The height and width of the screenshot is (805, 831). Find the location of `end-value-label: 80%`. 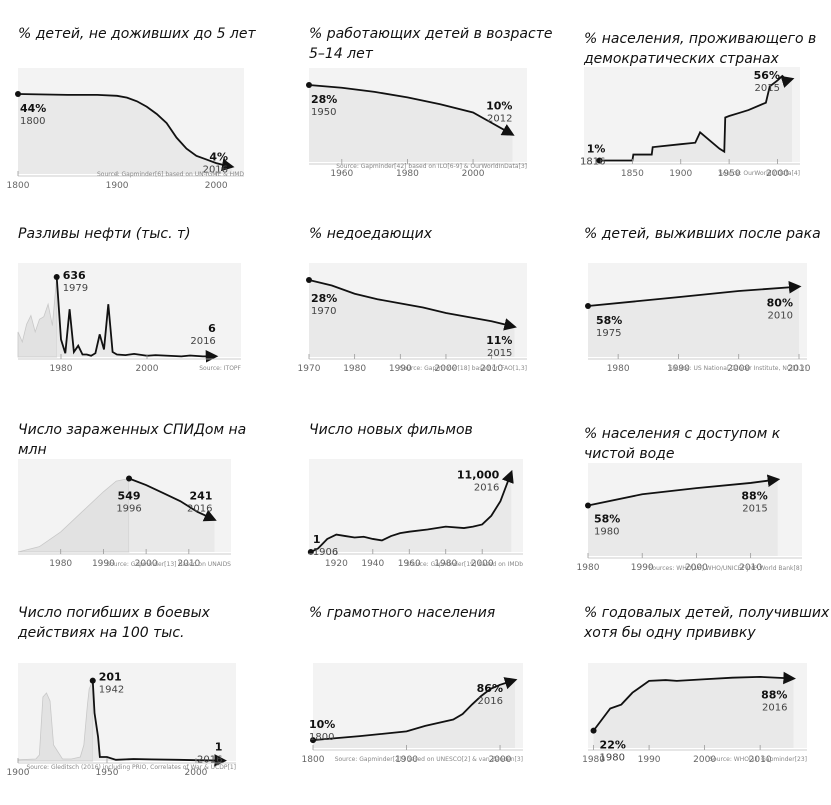

end-value-label: 80% is located at coordinates (780, 303).